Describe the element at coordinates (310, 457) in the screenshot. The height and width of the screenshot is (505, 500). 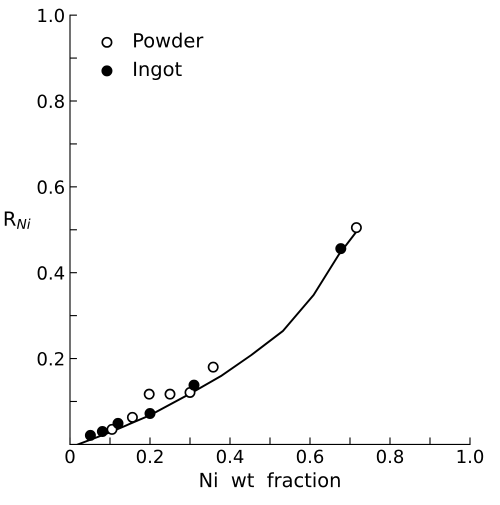
I see `x-tick-label: 0.6` at that location.